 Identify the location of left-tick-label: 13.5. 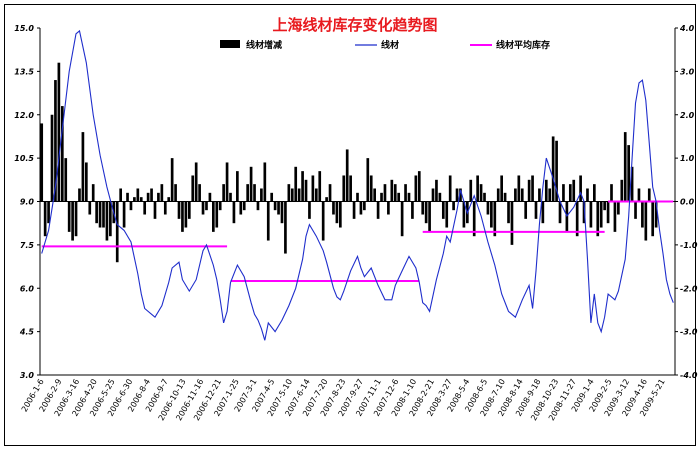
(24, 71).